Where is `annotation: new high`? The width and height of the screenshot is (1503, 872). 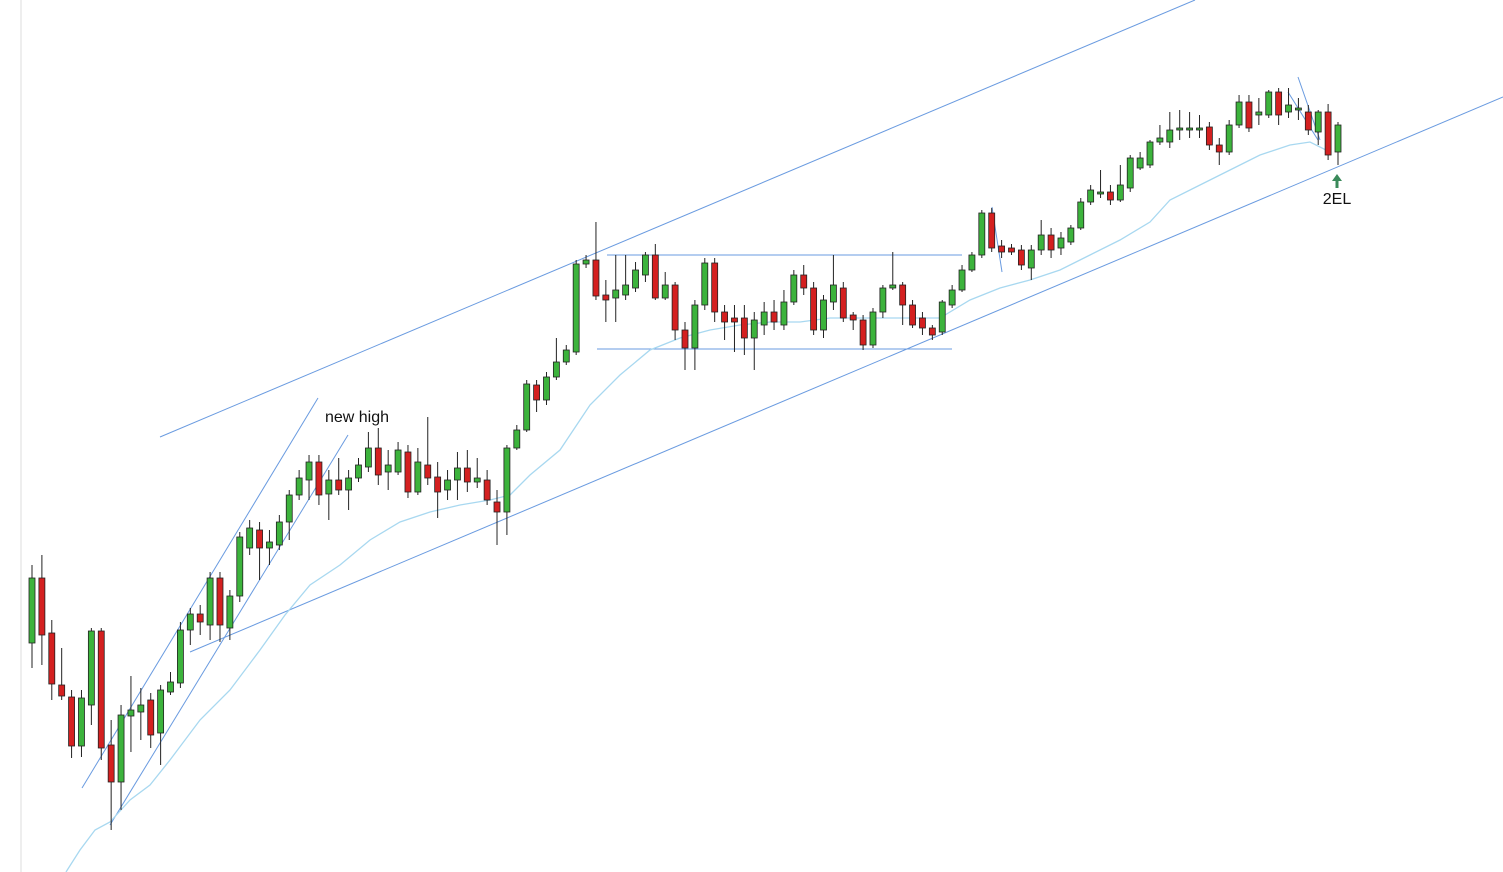
annotation: new high is located at coordinates (357, 417).